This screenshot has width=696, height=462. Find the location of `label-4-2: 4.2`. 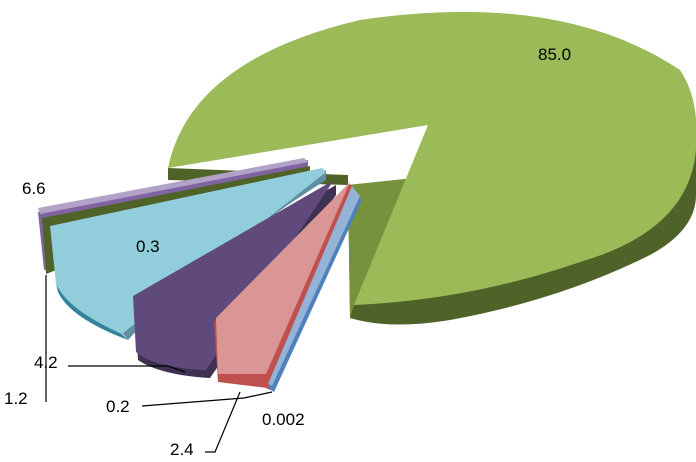

label-4-2: 4.2 is located at coordinates (46, 362).